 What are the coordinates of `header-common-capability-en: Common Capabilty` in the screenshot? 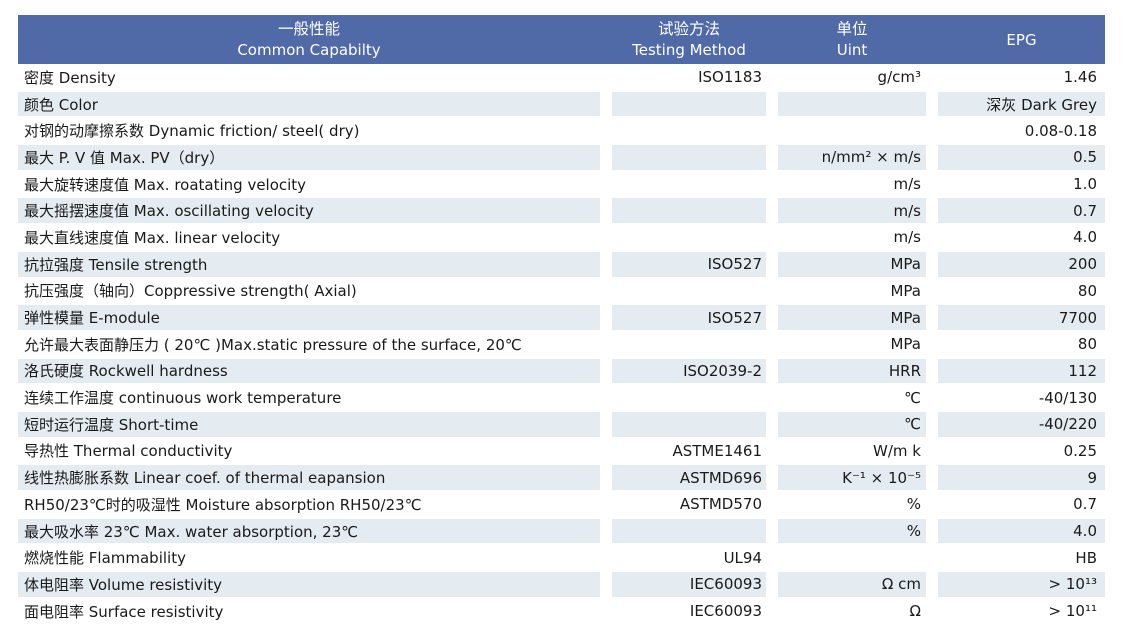 It's located at (309, 50).